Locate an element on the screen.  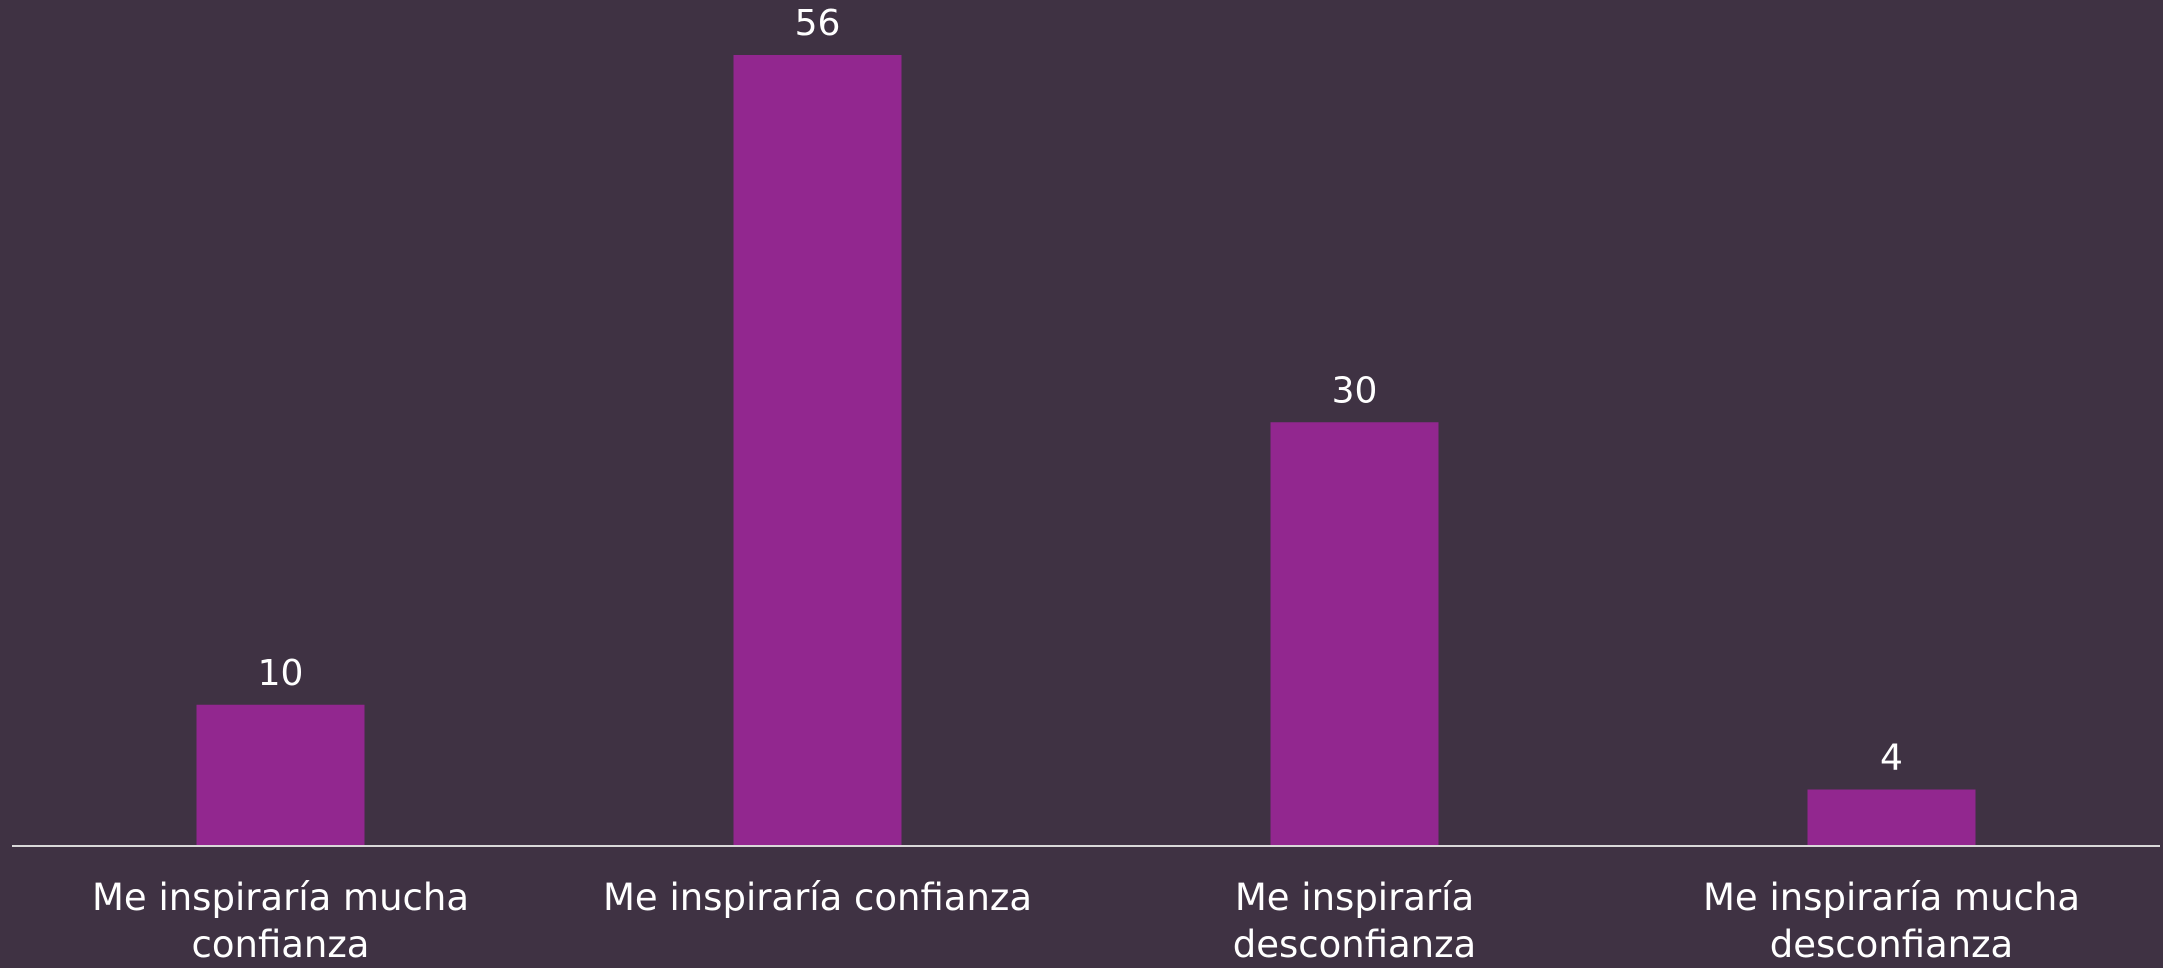
value-label: 30 is located at coordinates (1355, 390).